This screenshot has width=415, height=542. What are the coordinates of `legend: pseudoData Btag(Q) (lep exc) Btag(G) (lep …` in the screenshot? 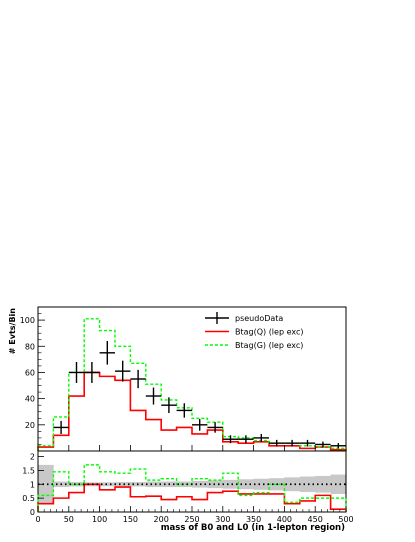 It's located at (254, 331).